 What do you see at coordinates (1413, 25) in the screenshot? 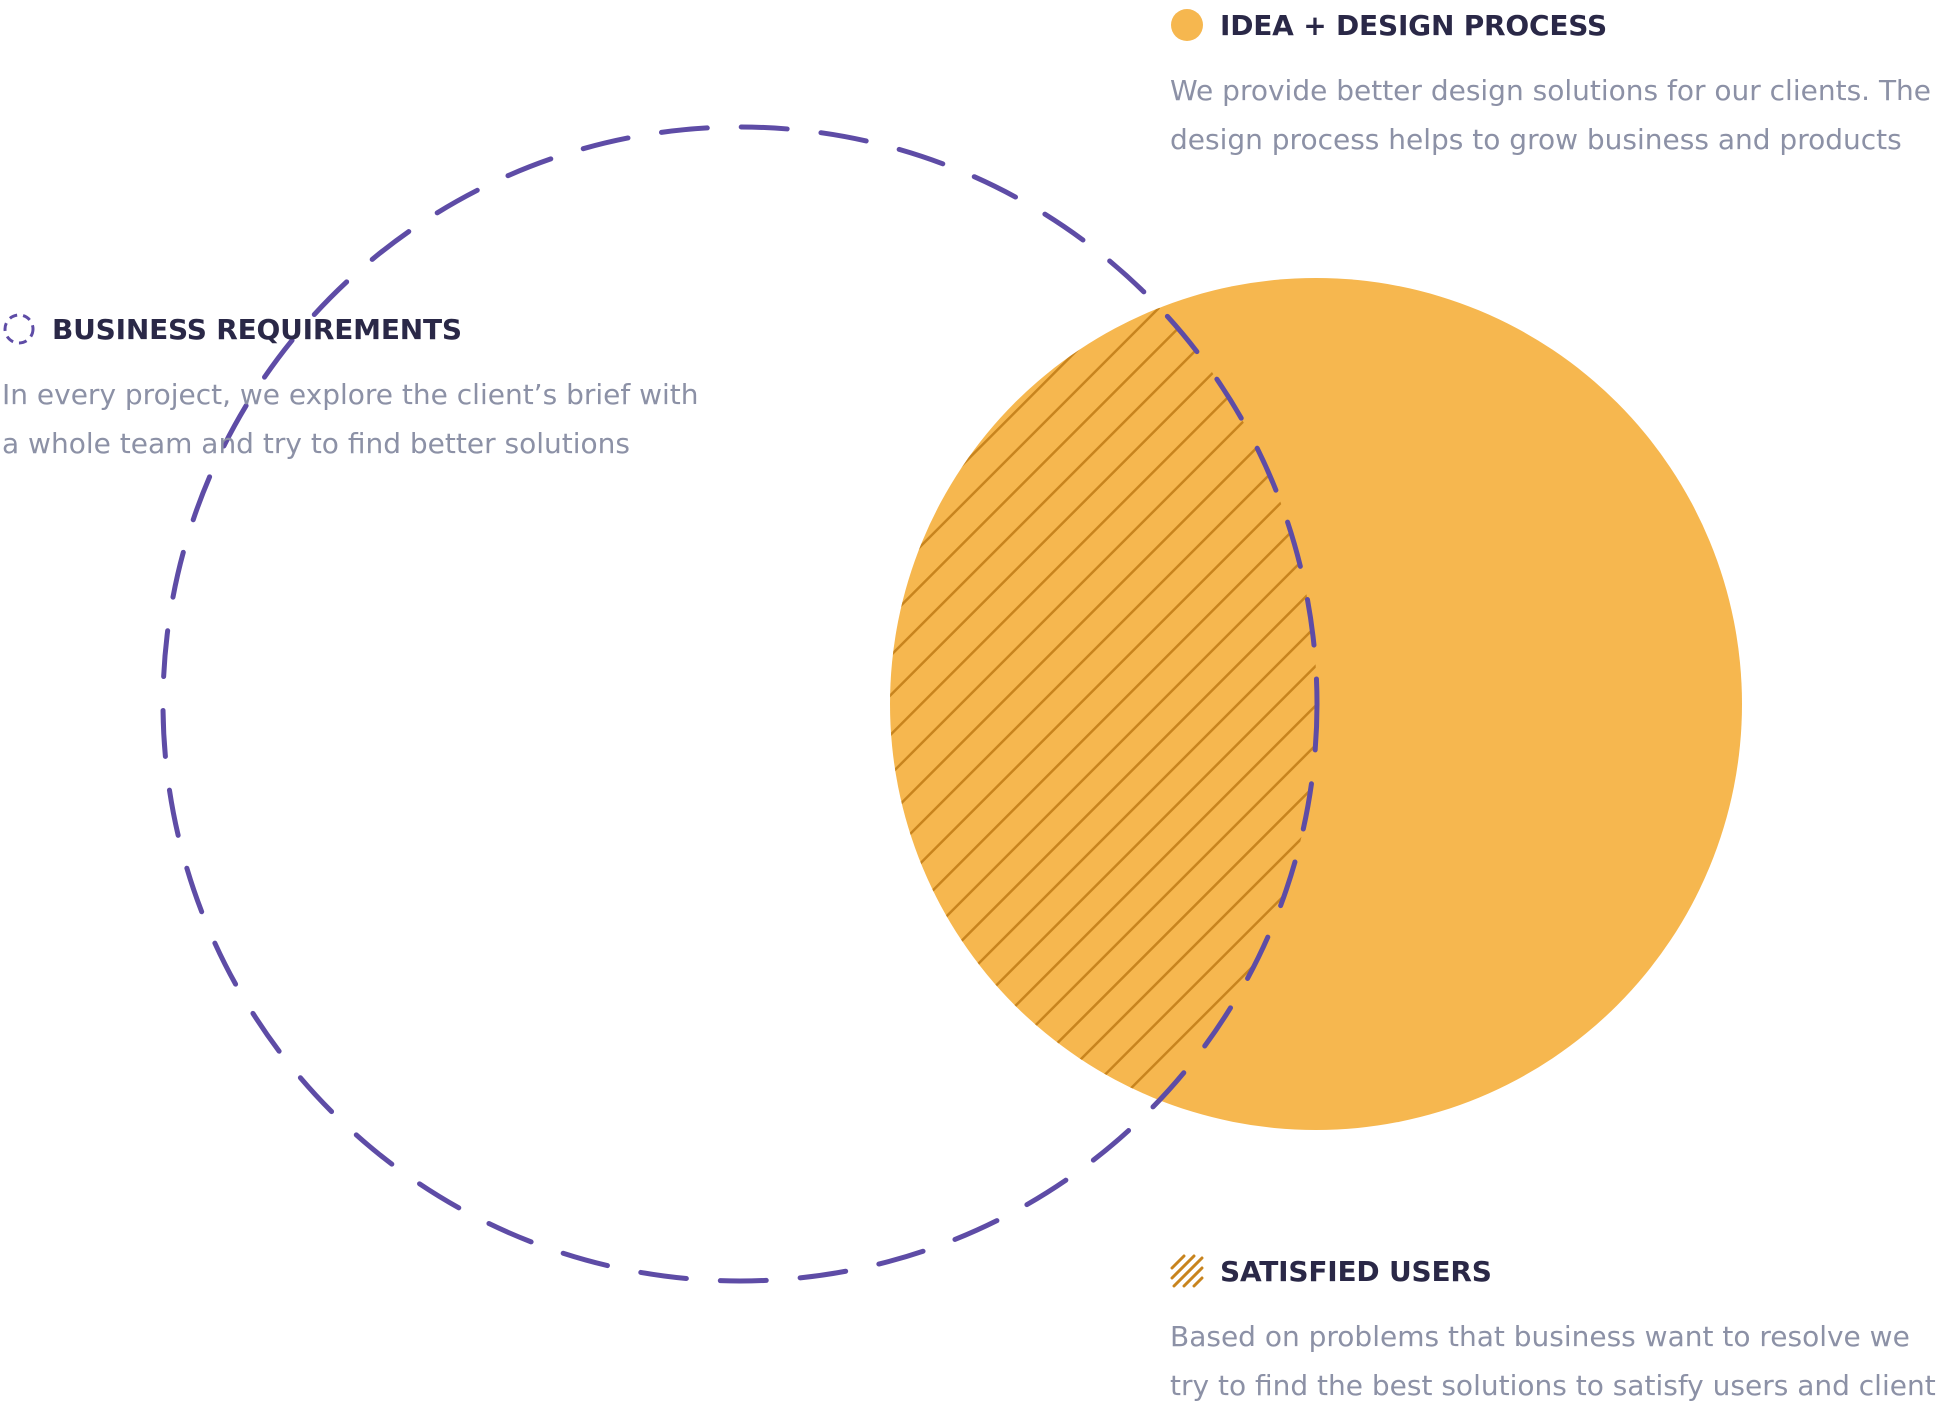
I see `legend-title: IDEA + DESIGN PROCESS` at bounding box center [1413, 25].